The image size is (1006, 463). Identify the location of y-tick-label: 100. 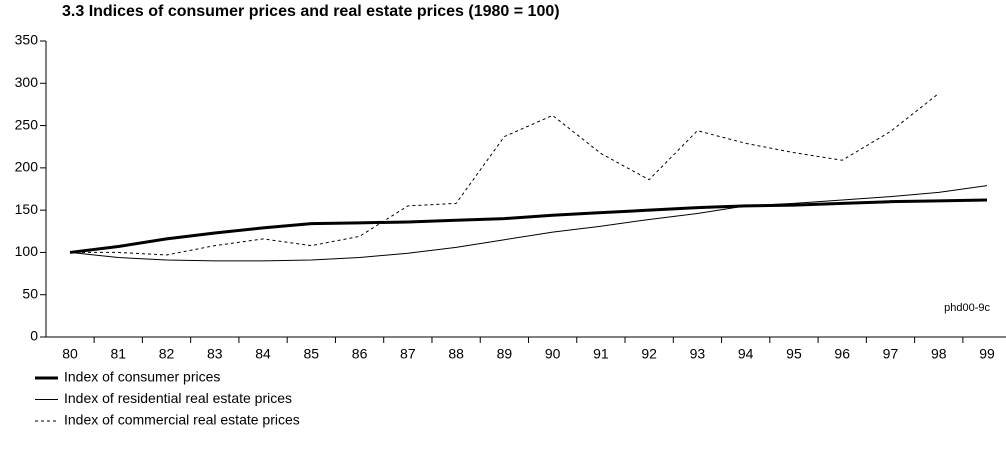
(27, 251).